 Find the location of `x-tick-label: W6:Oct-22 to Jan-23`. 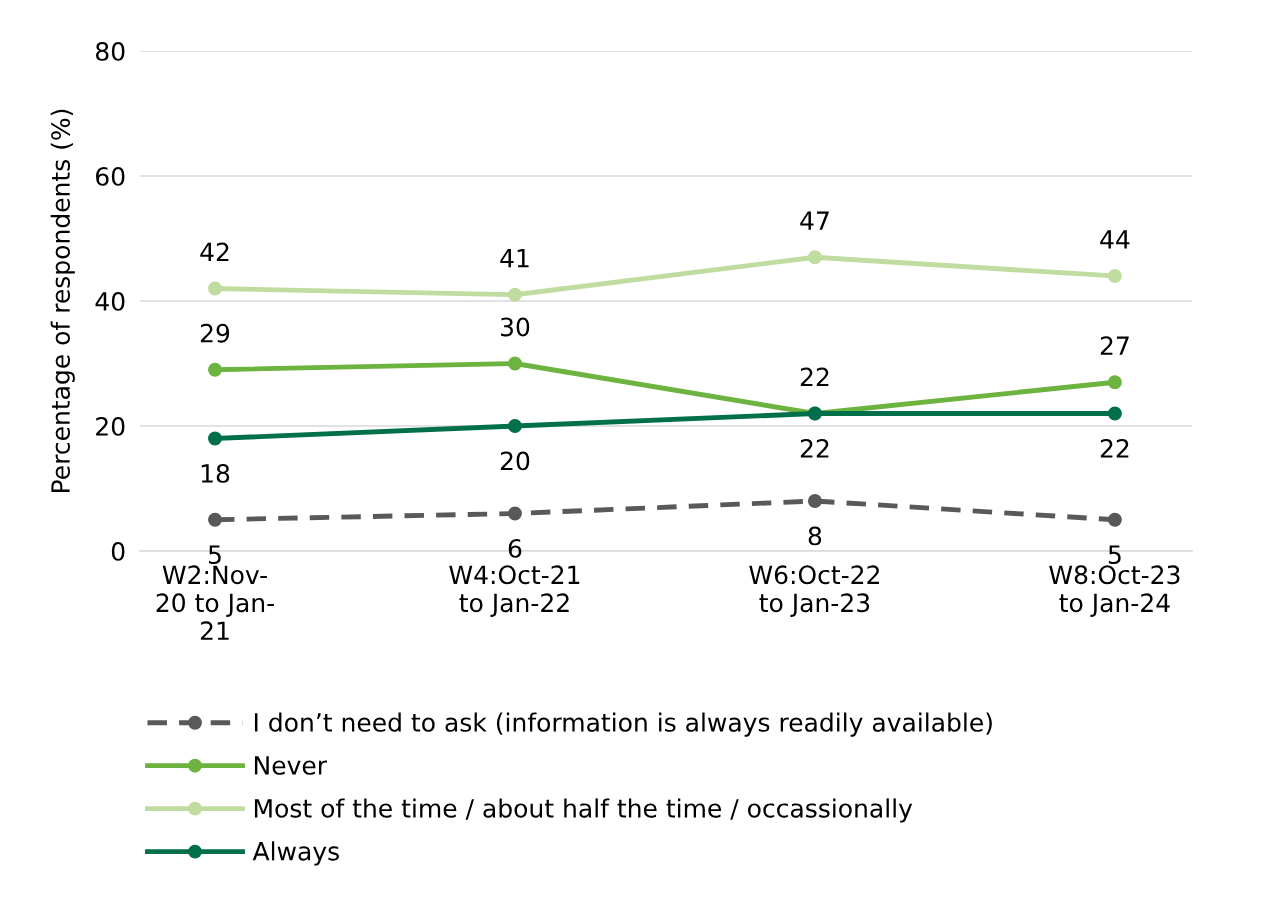

x-tick-label: W6:Oct-22 to Jan-23 is located at coordinates (814, 591).